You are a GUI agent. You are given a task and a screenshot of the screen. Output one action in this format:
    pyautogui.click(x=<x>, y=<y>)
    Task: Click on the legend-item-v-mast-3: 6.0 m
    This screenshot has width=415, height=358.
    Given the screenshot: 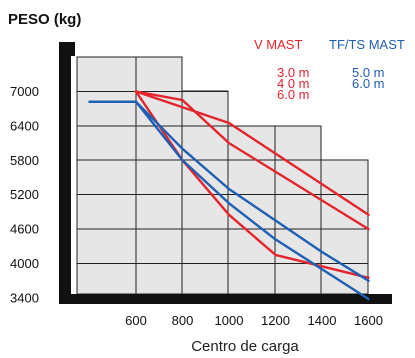 What is the action you would take?
    pyautogui.click(x=293, y=94)
    